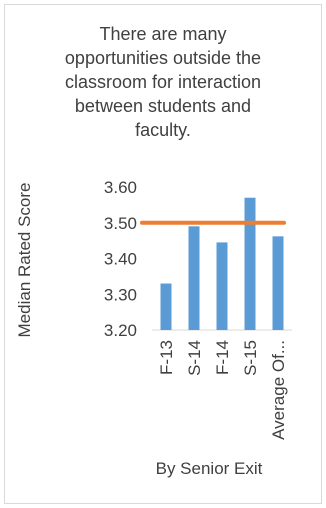  What do you see at coordinates (222, 357) in the screenshot?
I see `x-tick-label: F-14` at bounding box center [222, 357].